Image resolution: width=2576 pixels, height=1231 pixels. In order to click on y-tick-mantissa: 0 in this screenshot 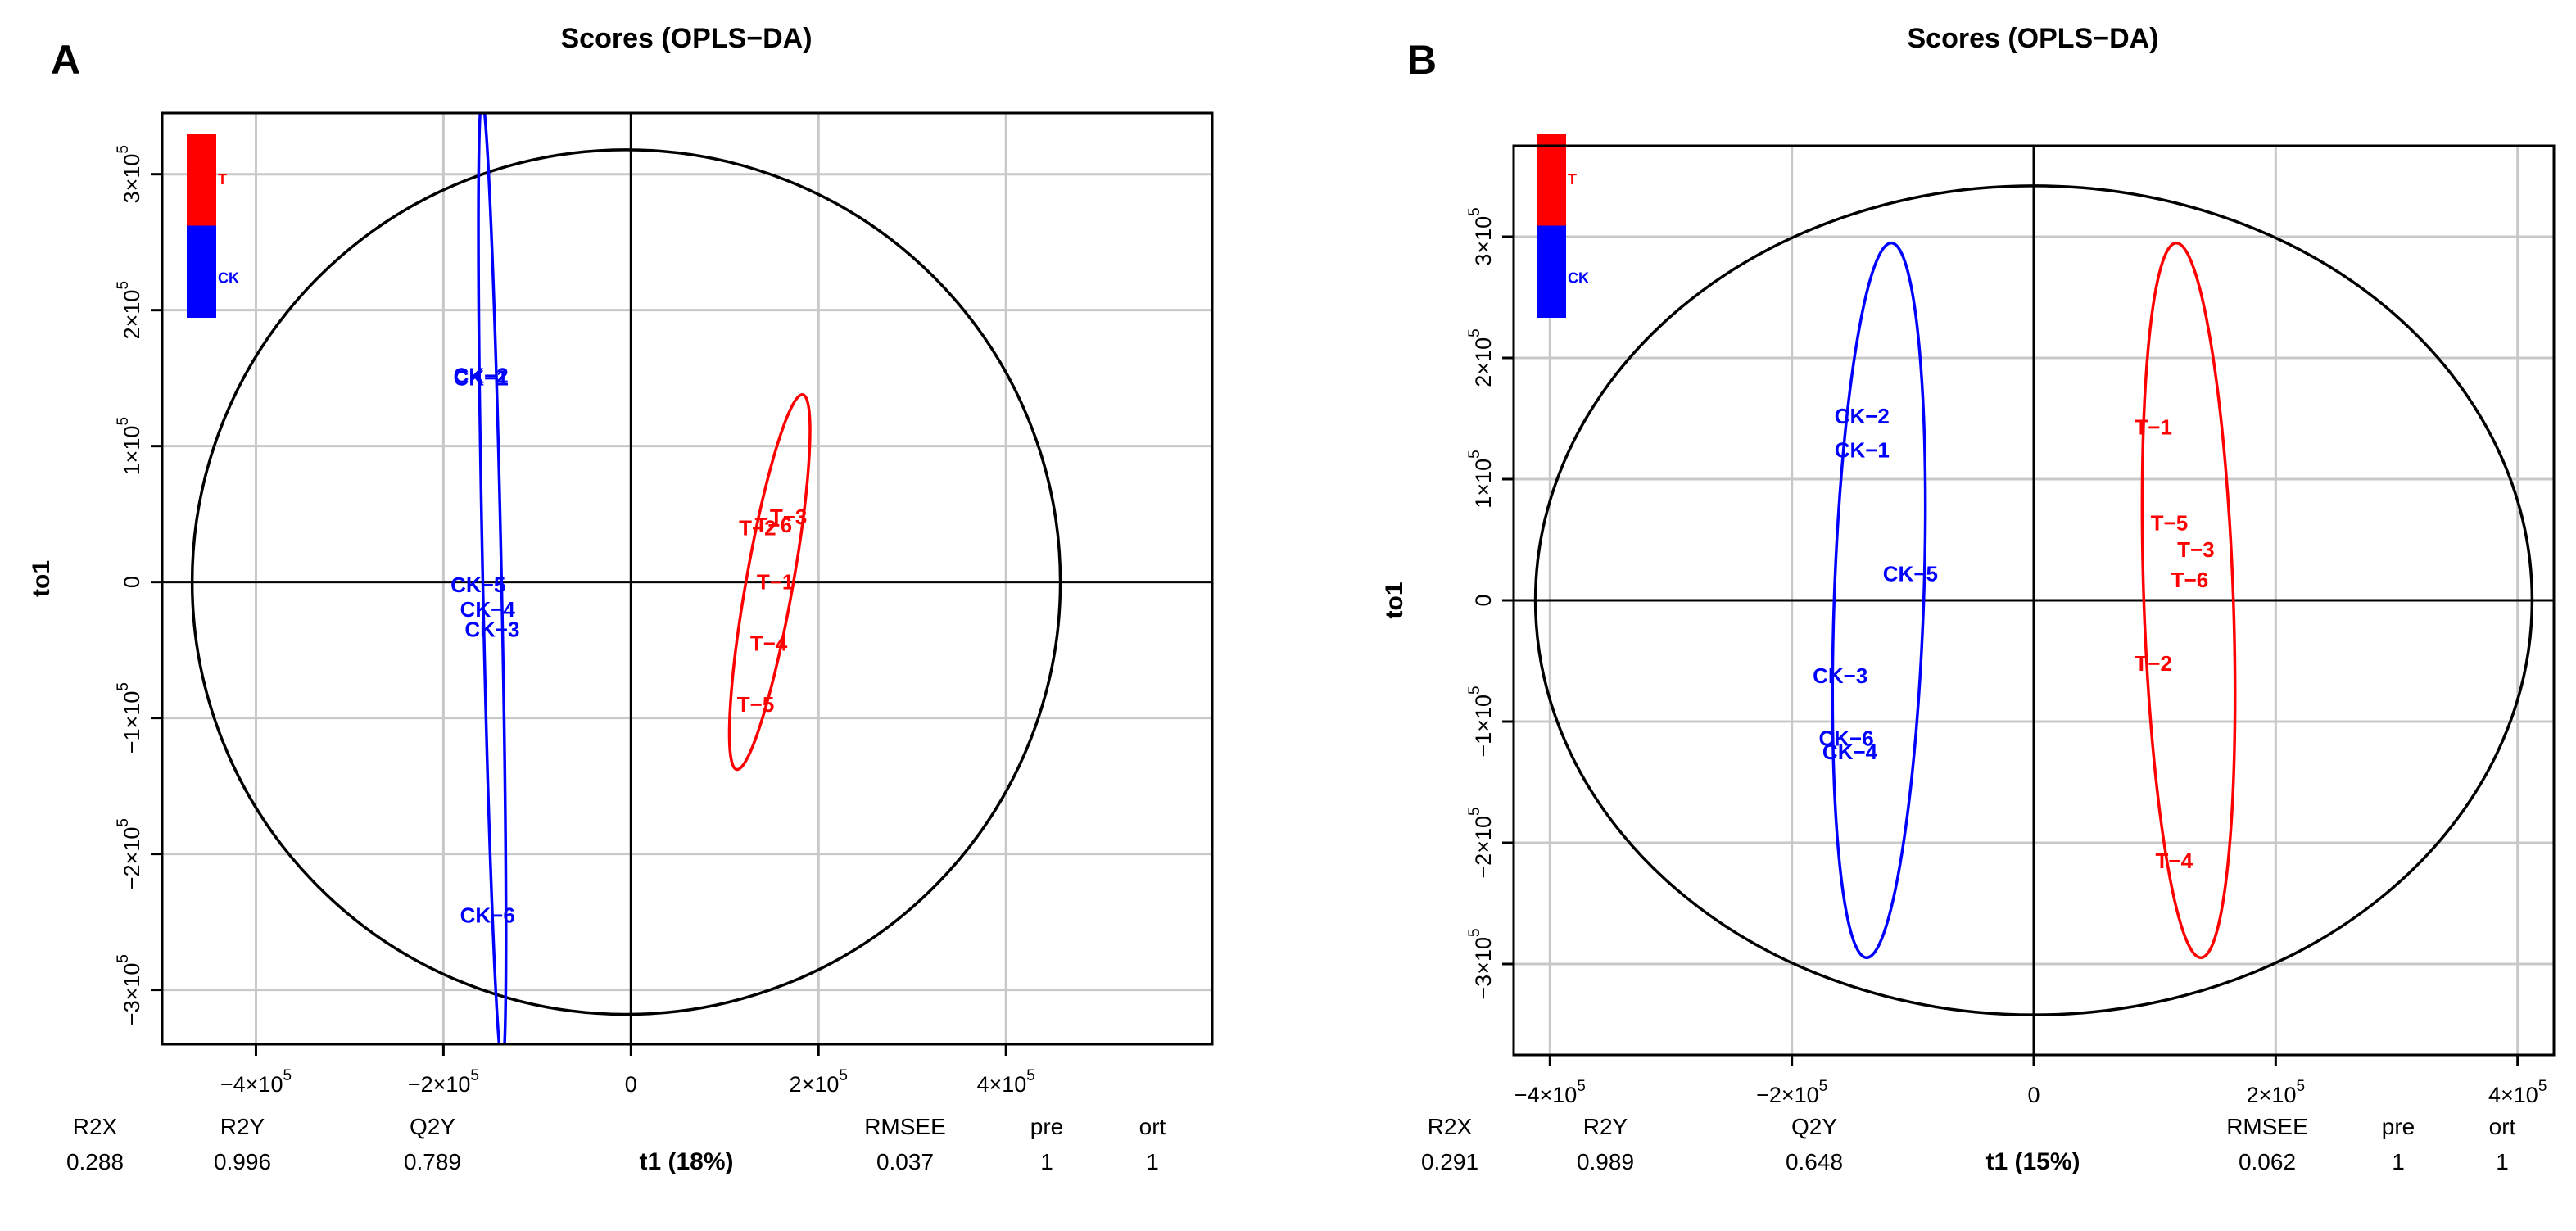, I will do `click(132, 582)`.